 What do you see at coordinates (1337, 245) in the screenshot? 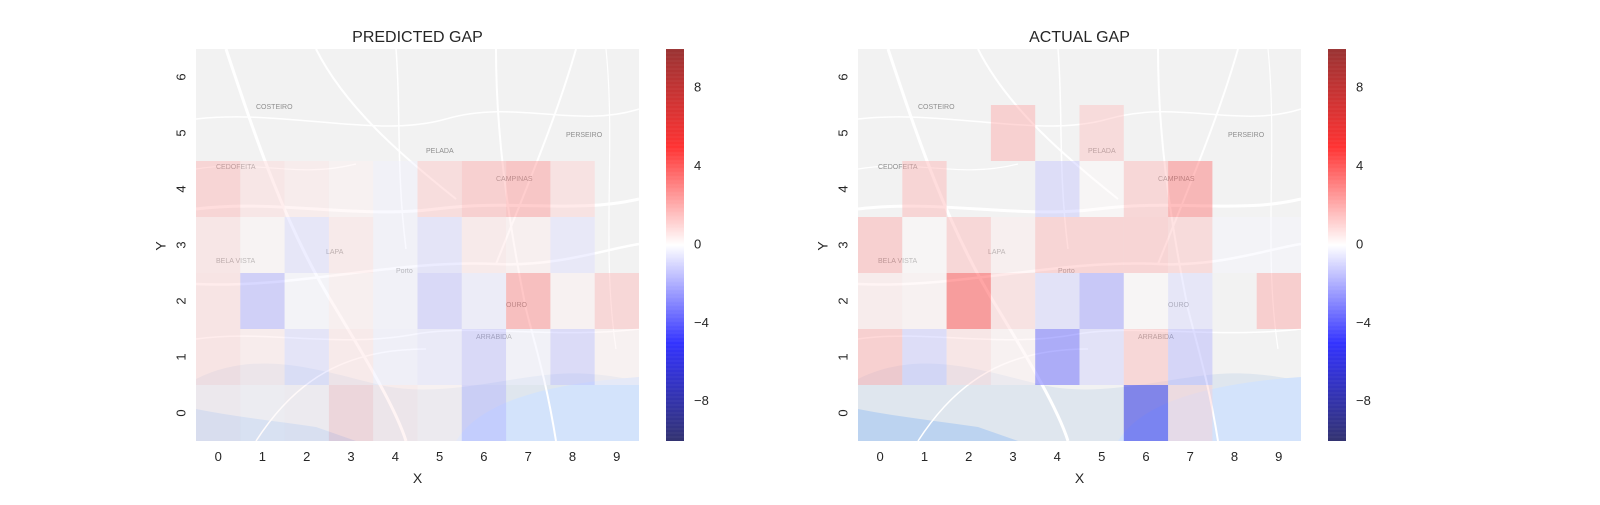
I see `colorbar-gradient` at bounding box center [1337, 245].